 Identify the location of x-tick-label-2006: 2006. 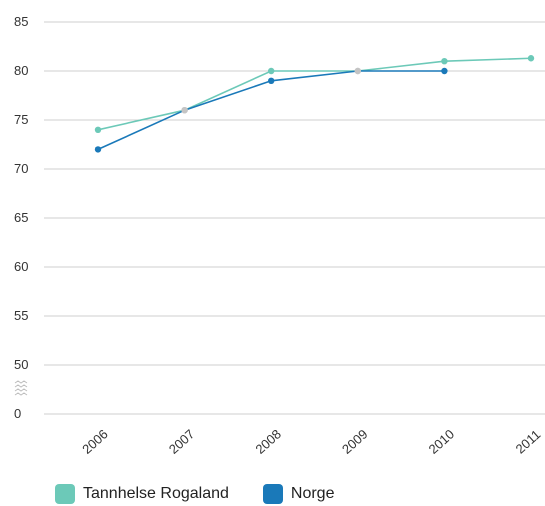
(95, 441).